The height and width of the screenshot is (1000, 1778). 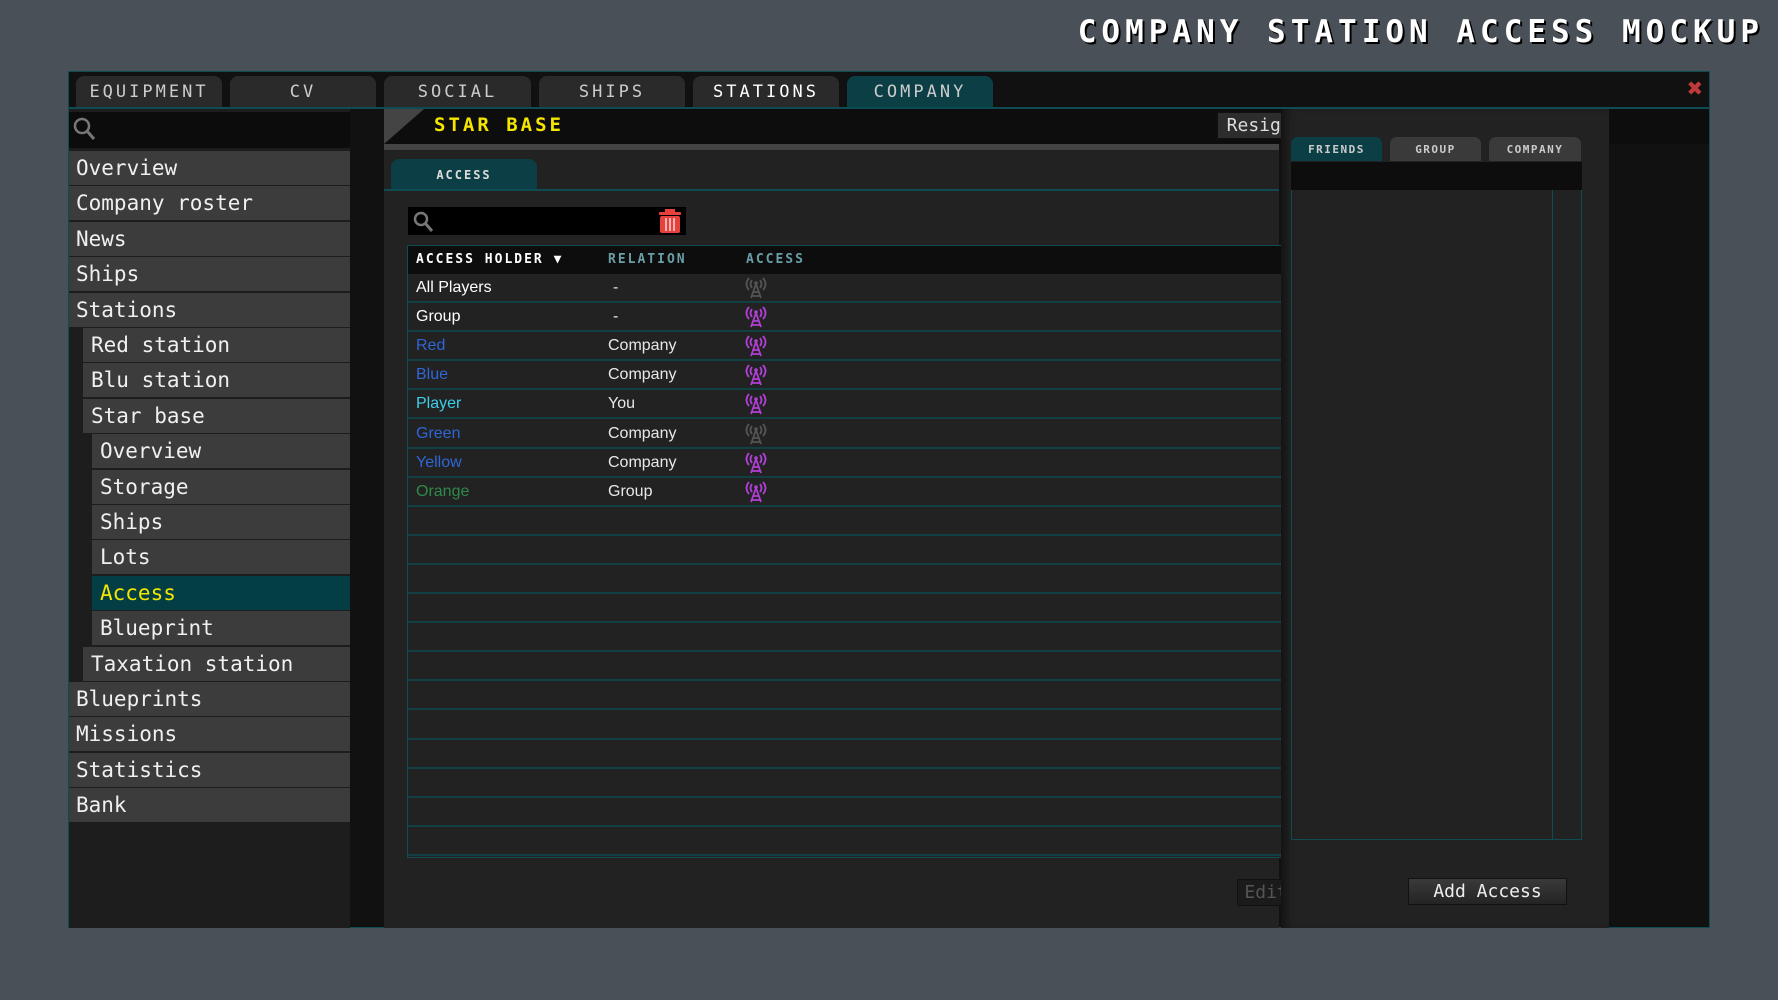 What do you see at coordinates (630, 491) in the screenshot?
I see `relation: Group` at bounding box center [630, 491].